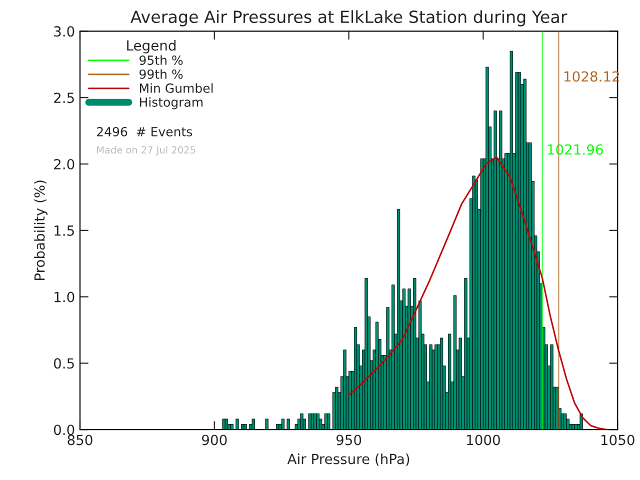 Image resolution: width=640 pixels, height=480 pixels. What do you see at coordinates (151, 47) in the screenshot?
I see `legend-title: Legend` at bounding box center [151, 47].